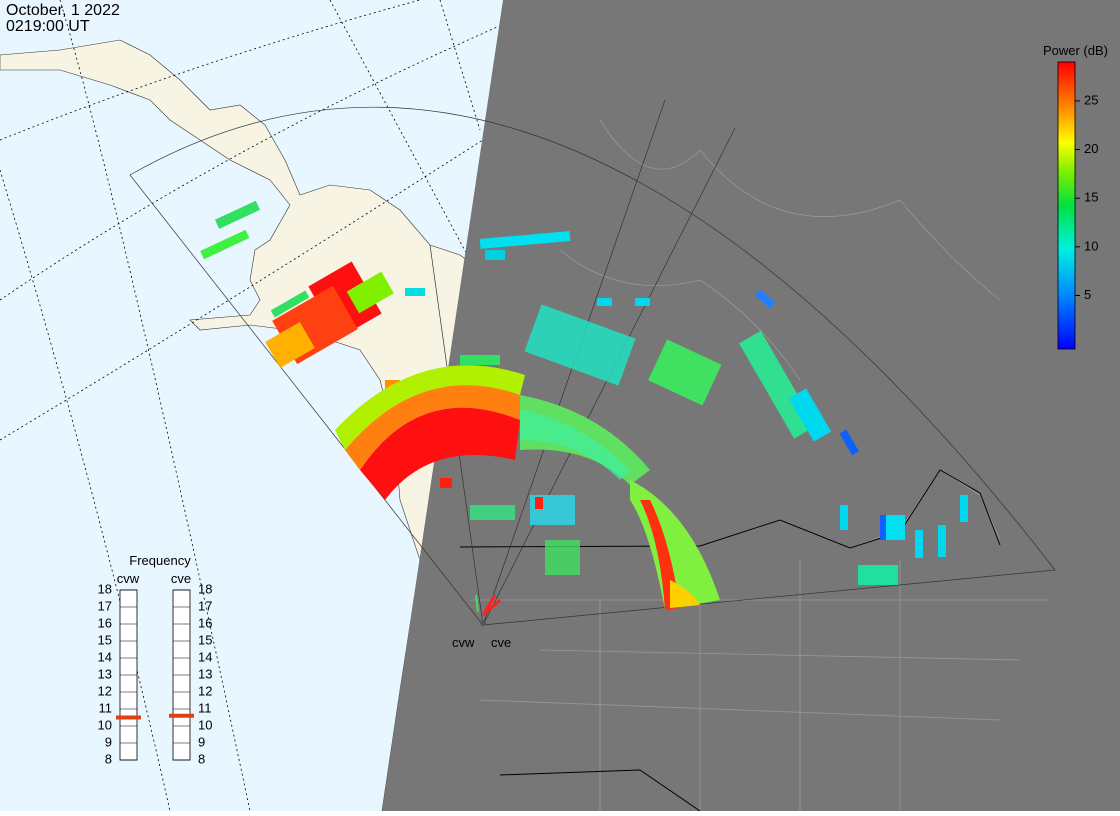 This screenshot has width=1120, height=816. What do you see at coordinates (1075, 50) in the screenshot?
I see `colorbar-title: Power (dB)` at bounding box center [1075, 50].